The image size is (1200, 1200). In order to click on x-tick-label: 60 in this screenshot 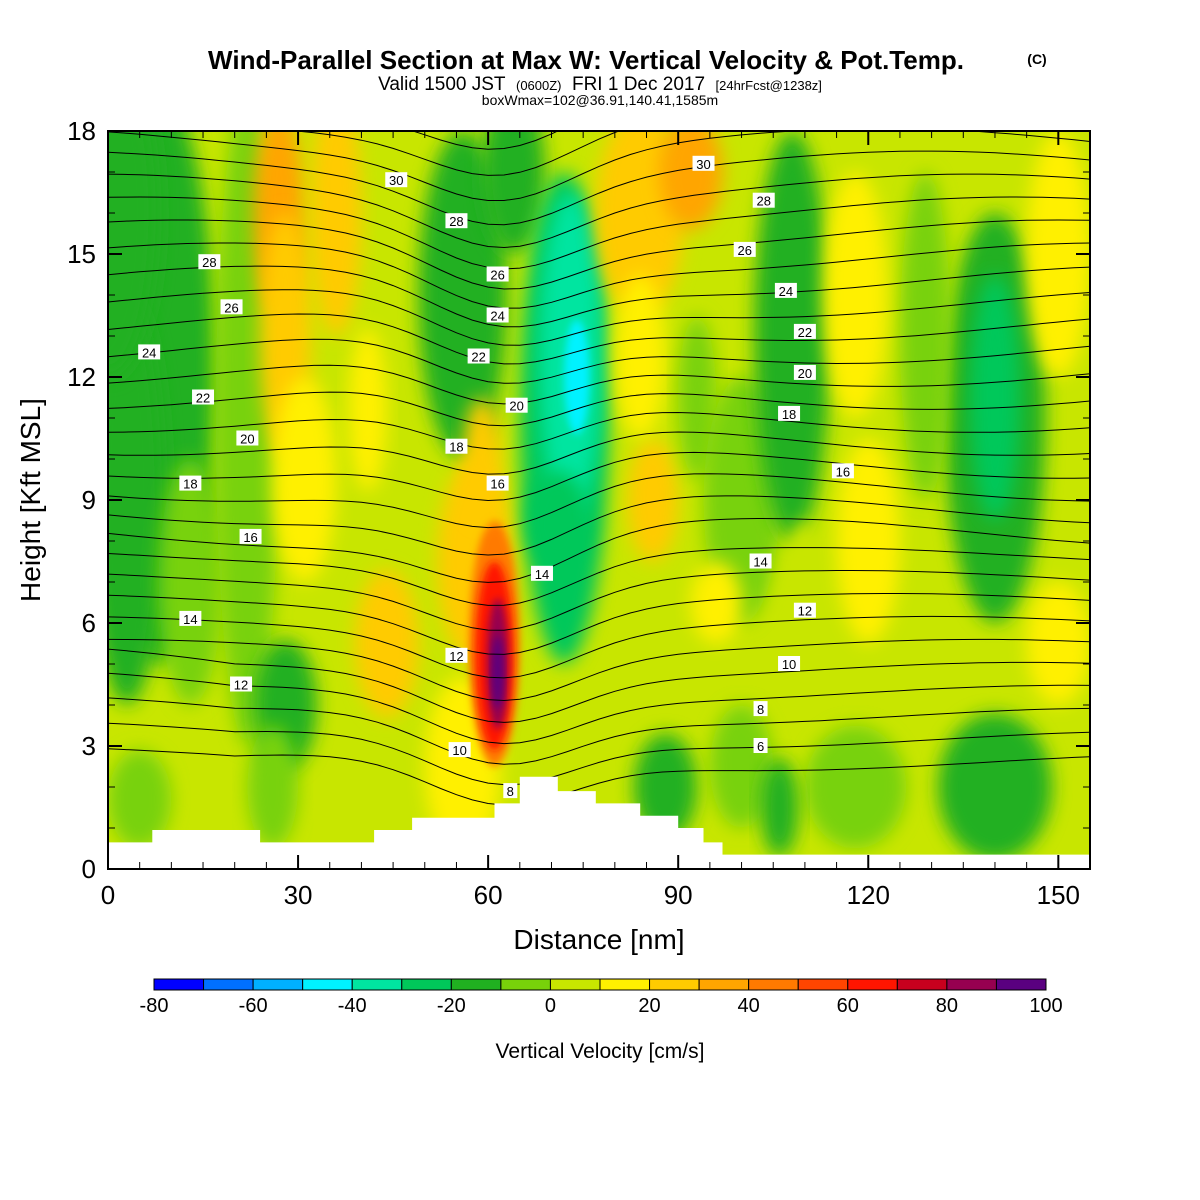, I will do `click(488, 895)`.